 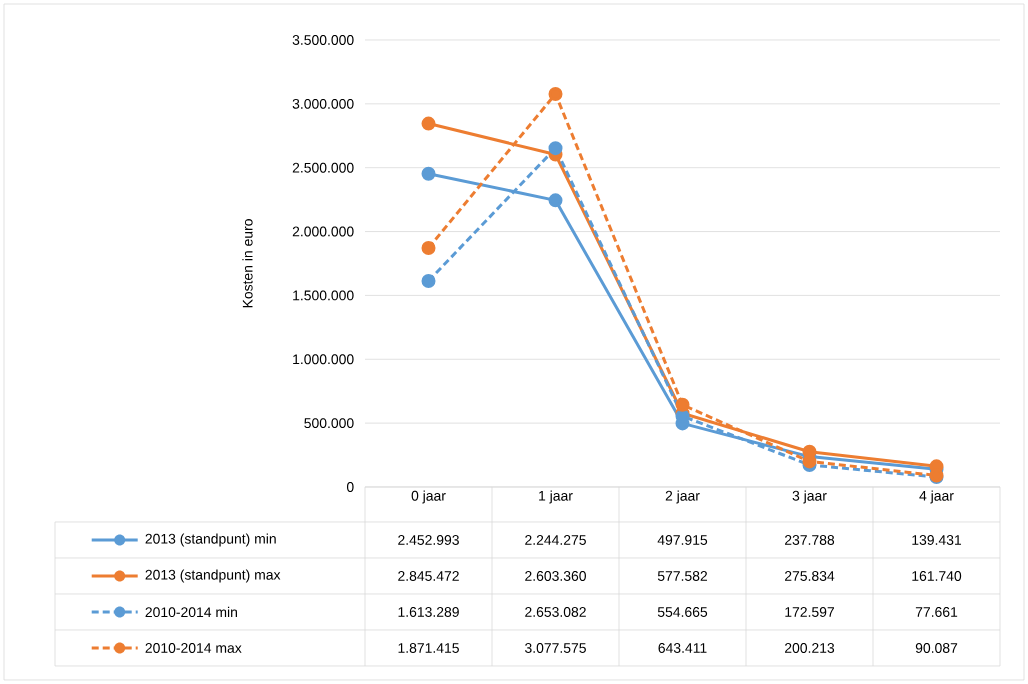 I want to click on y-tick-label: 1.000.000, so click(x=323, y=359).